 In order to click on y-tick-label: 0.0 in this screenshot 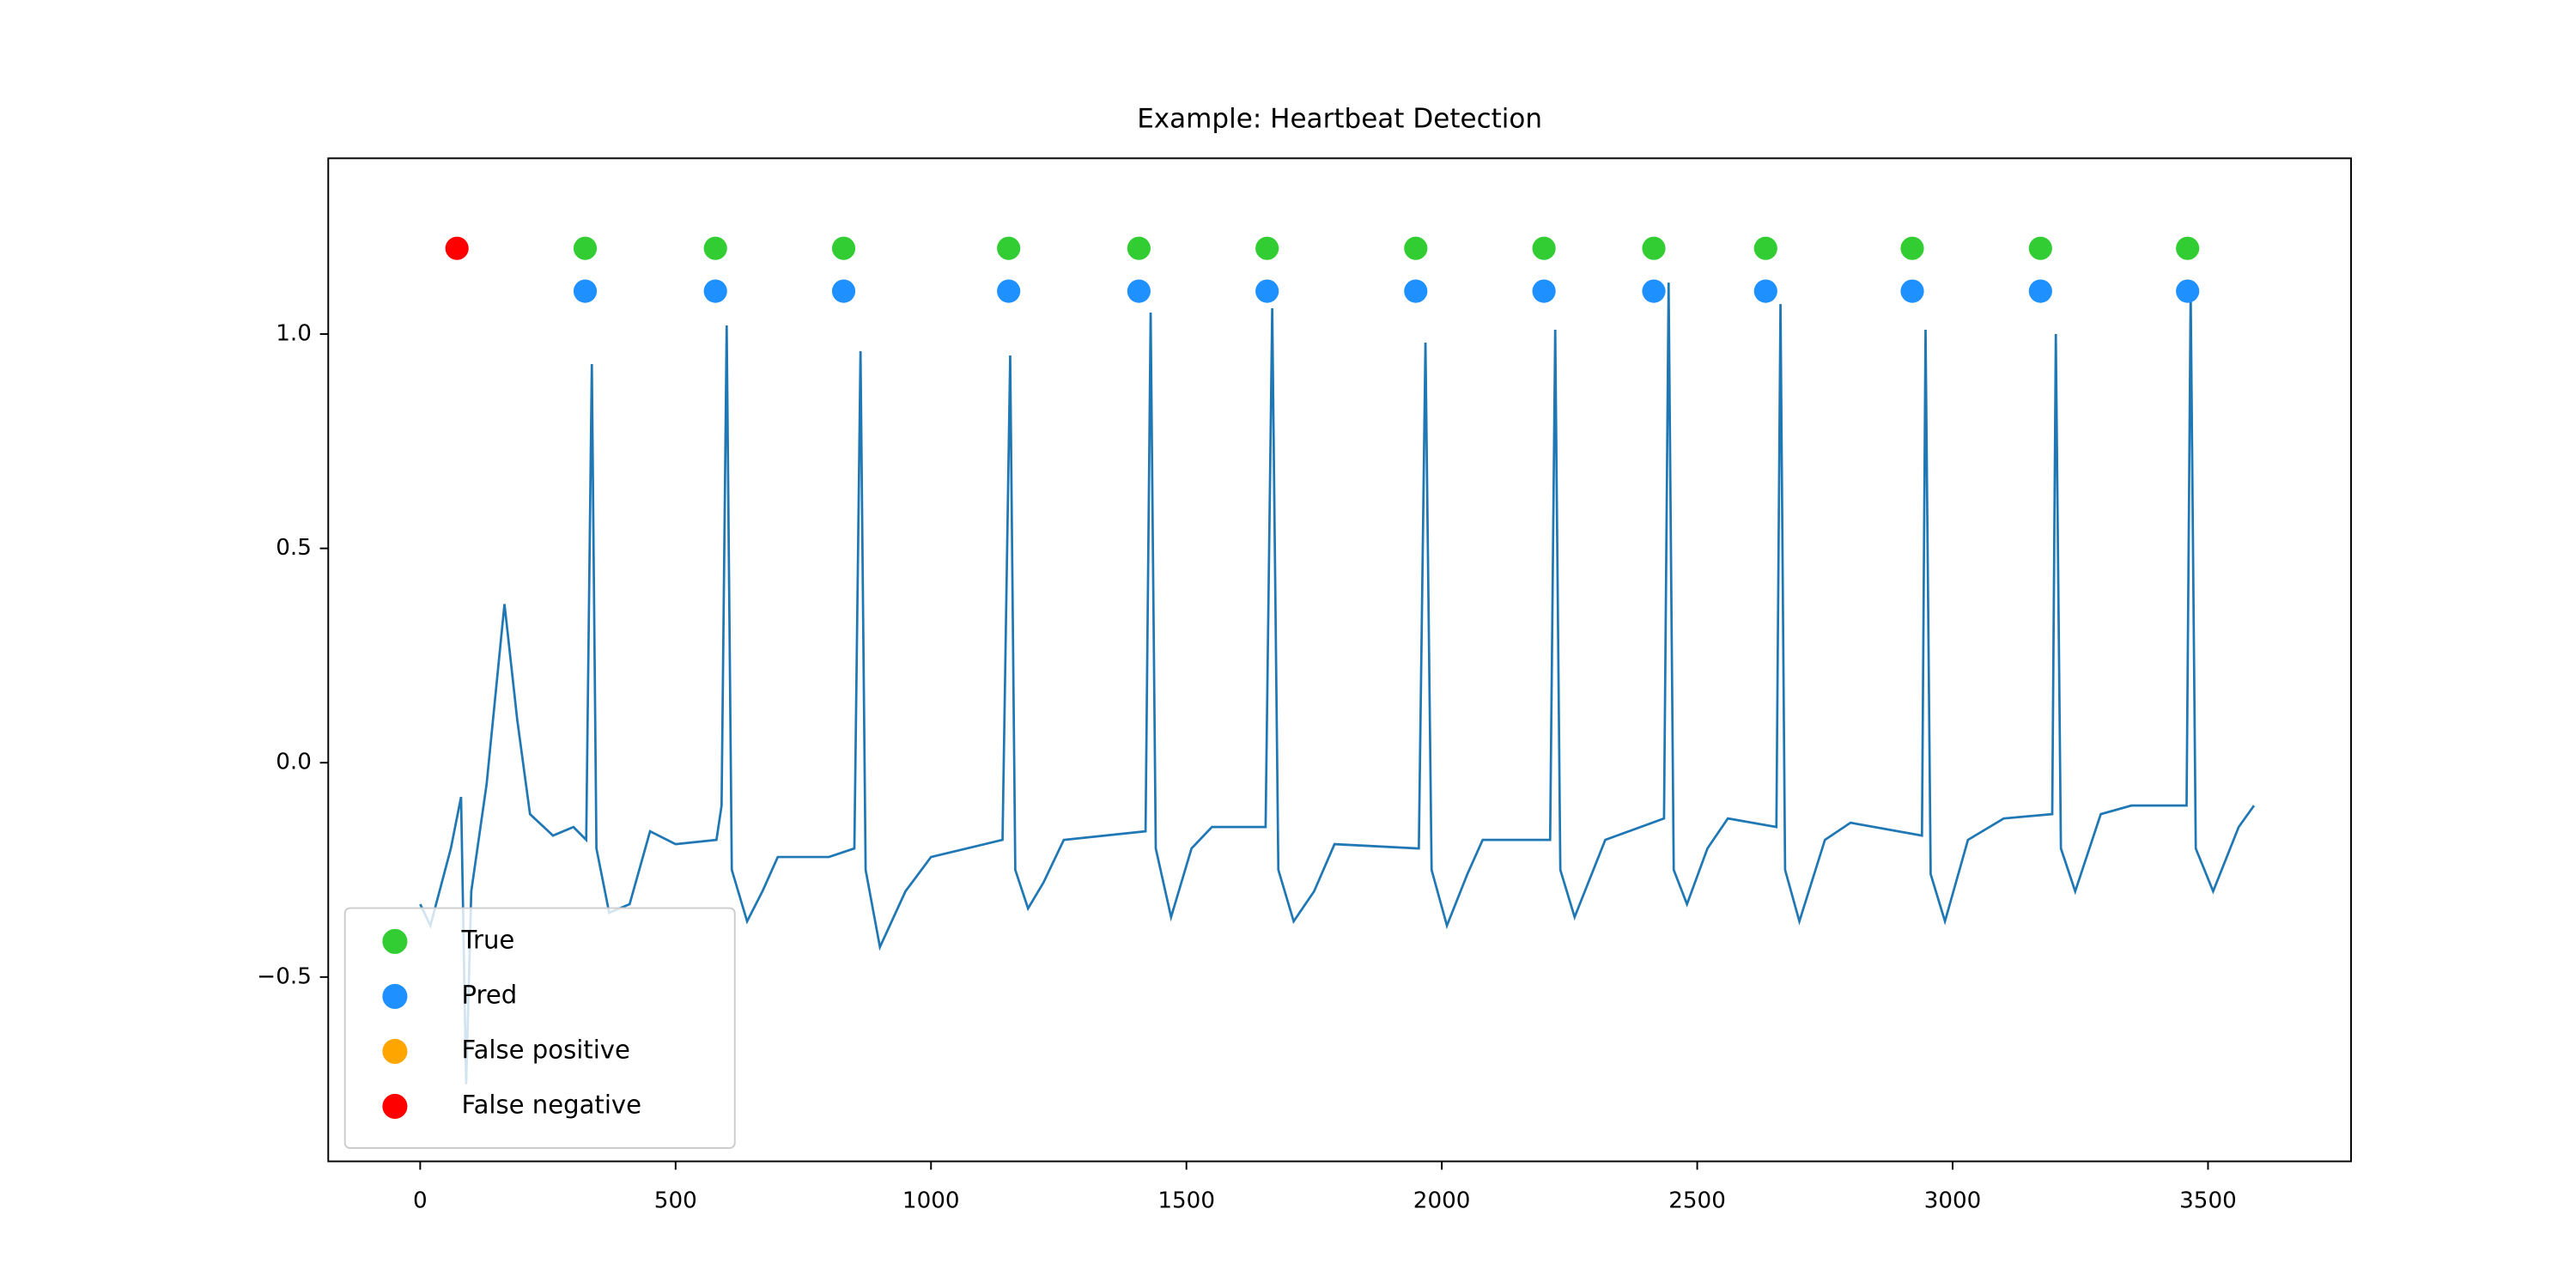, I will do `click(294, 762)`.